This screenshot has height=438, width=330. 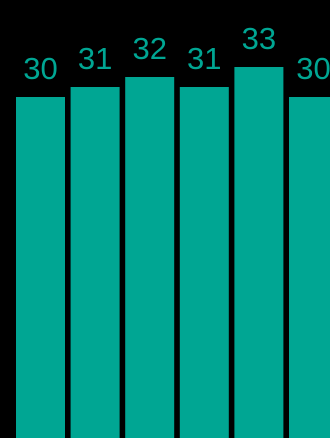 I want to click on bar-value-label-5: 33, so click(x=259, y=38).